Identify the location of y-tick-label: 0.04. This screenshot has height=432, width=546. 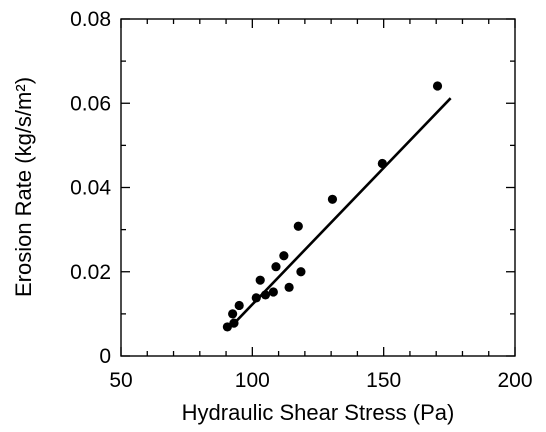
(90, 188).